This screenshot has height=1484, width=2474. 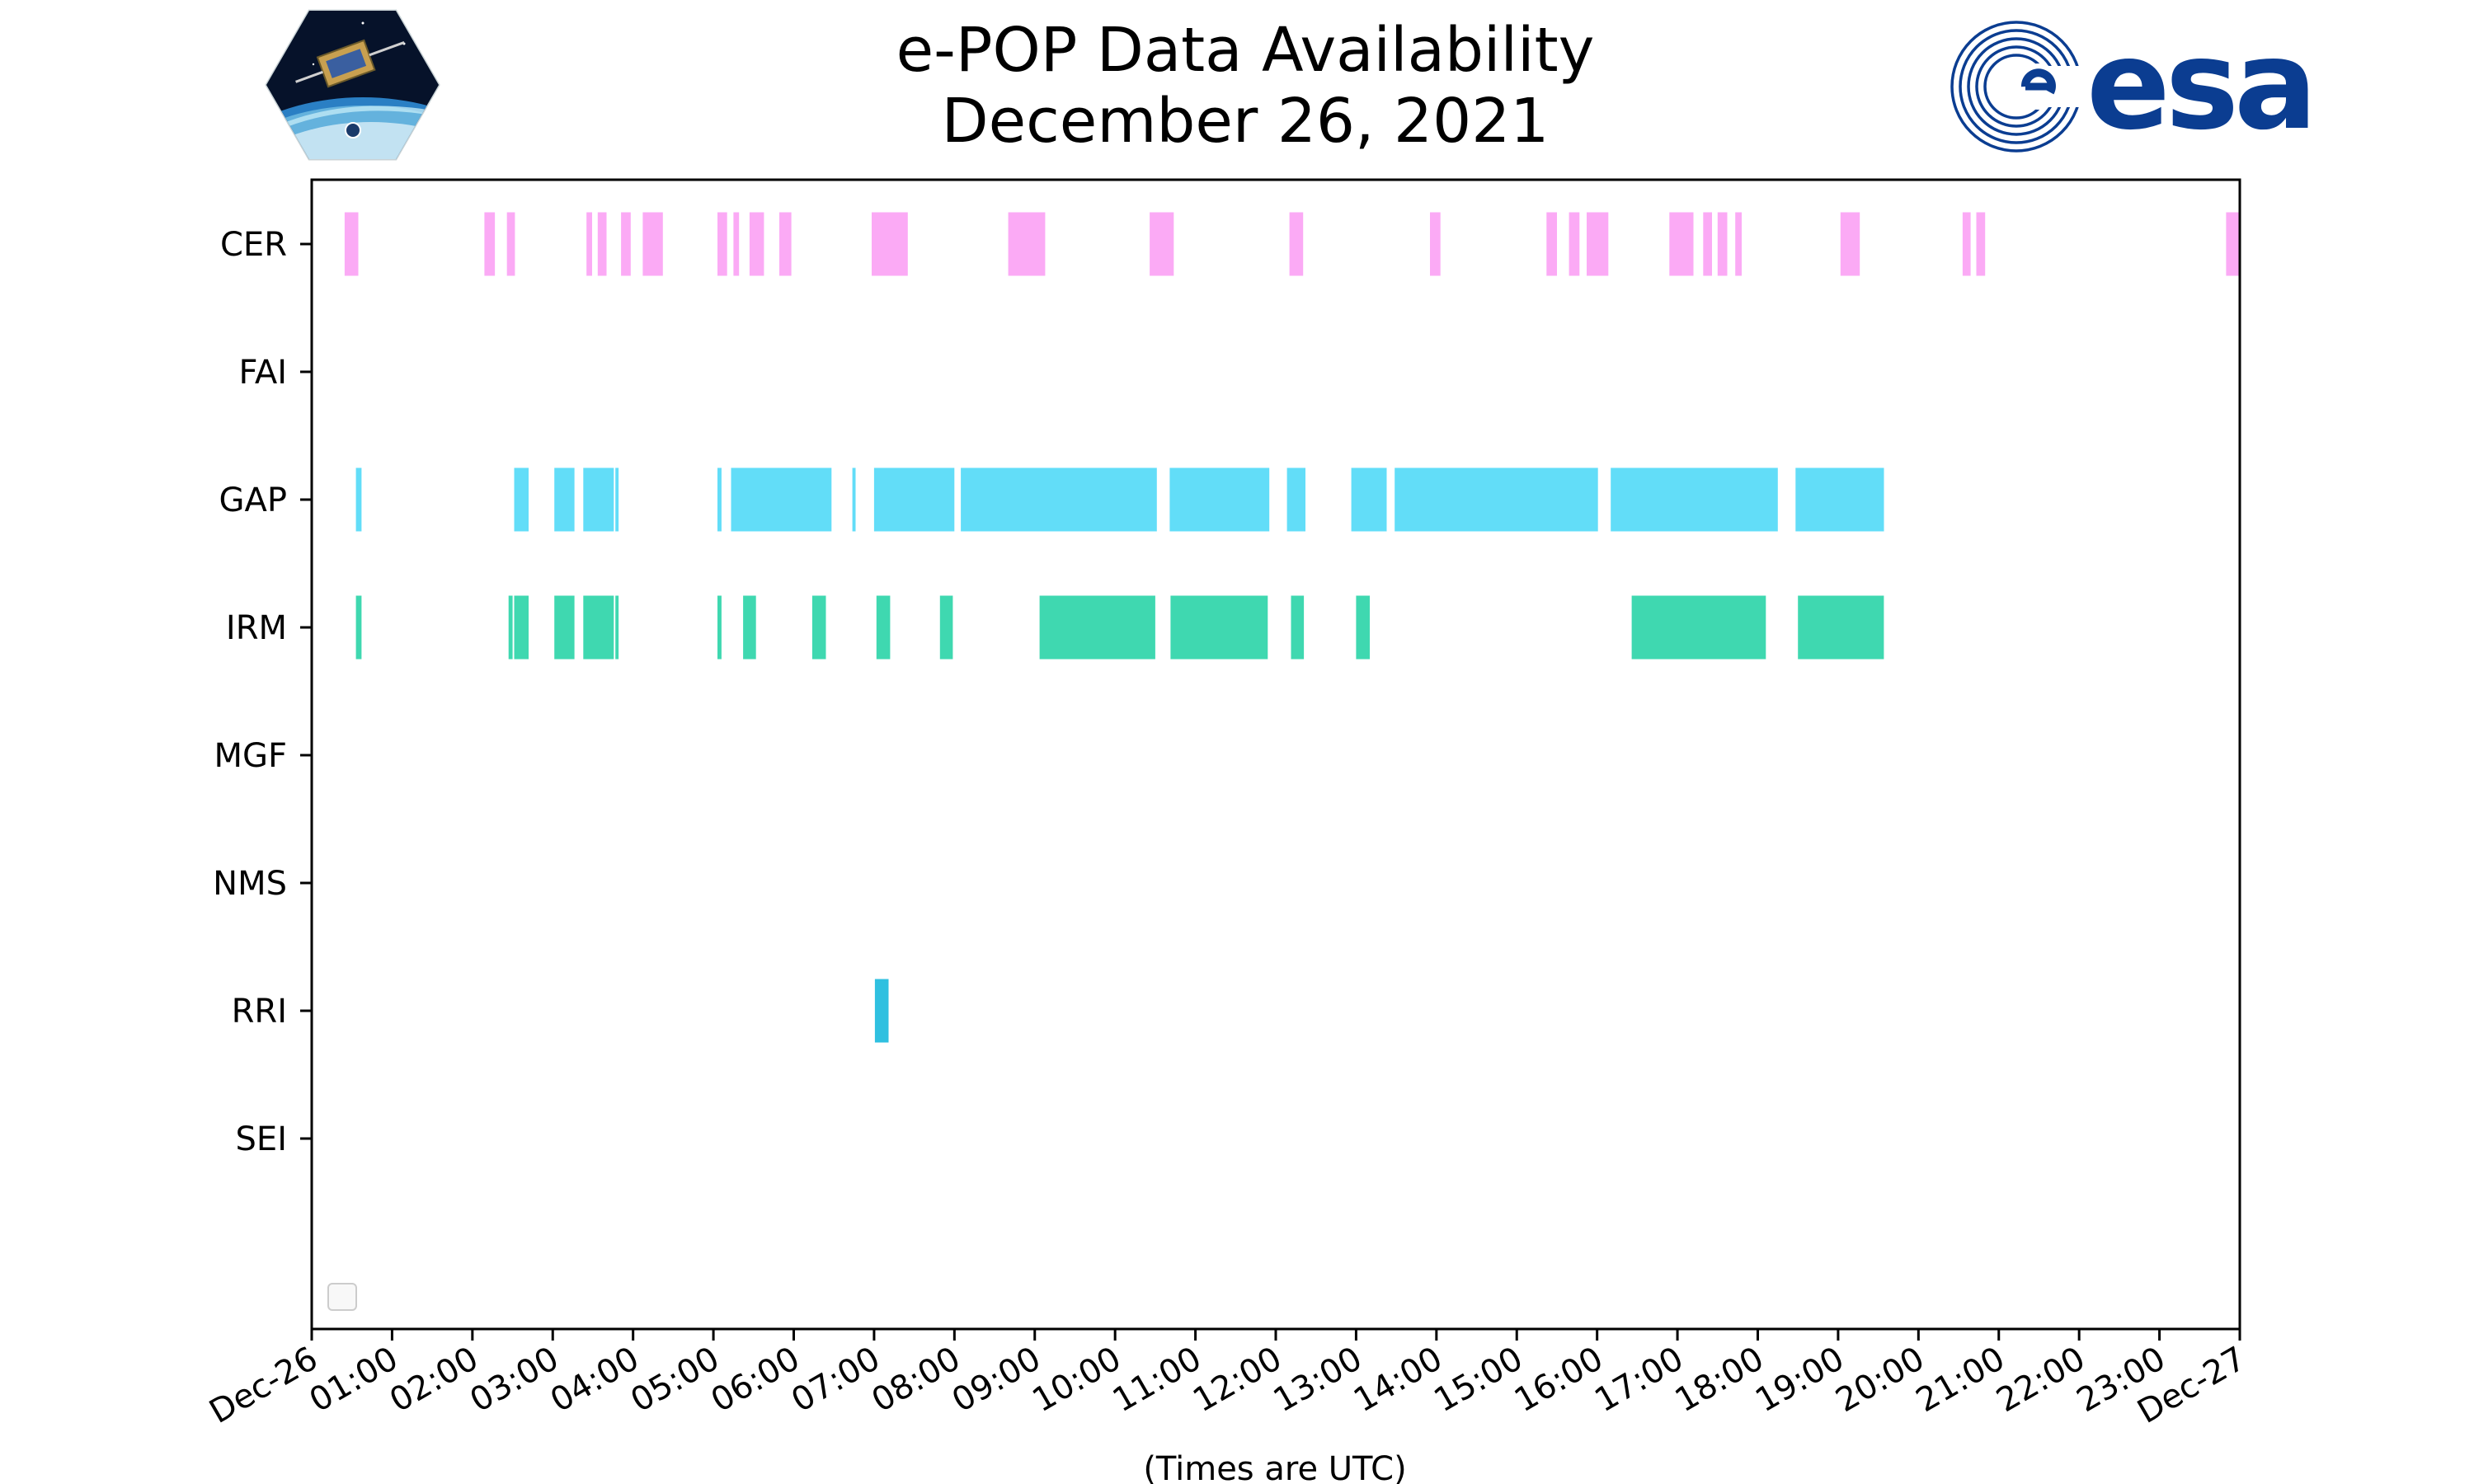 I want to click on x-tick-label-16: 16:00, so click(x=1559, y=1380).